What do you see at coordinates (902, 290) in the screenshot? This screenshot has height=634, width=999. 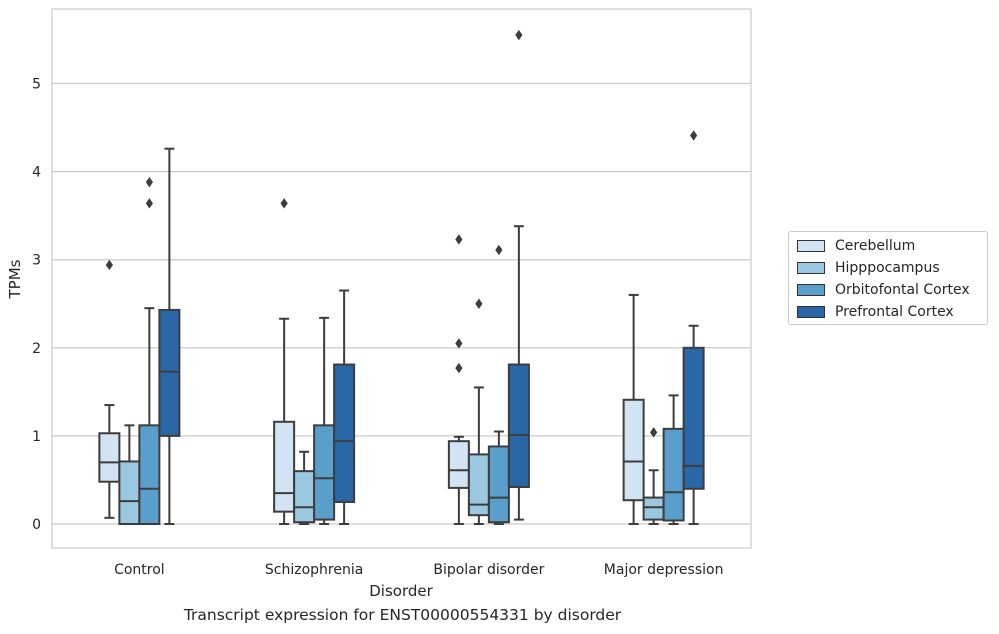 I see `legend-label: Orbitofontal Cortex` at bounding box center [902, 290].